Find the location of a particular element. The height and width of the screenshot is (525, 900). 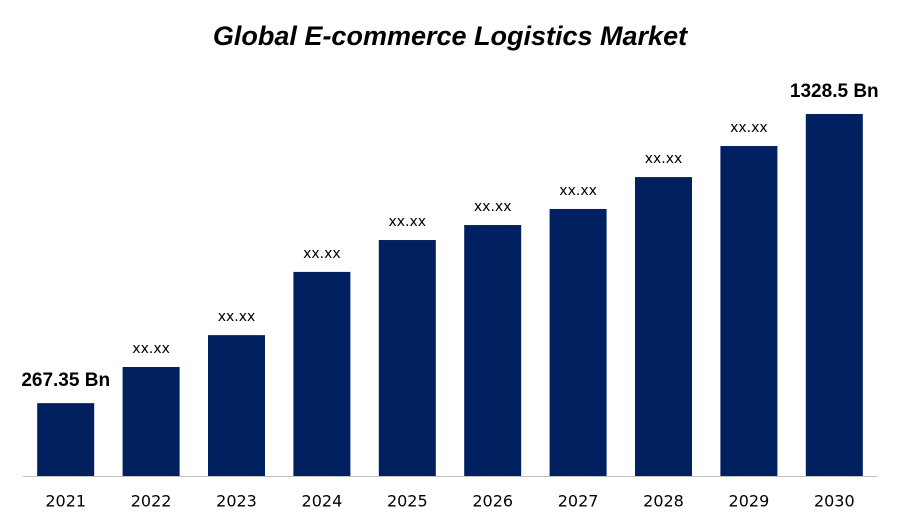

x-tick-label: 2022 is located at coordinates (151, 501).